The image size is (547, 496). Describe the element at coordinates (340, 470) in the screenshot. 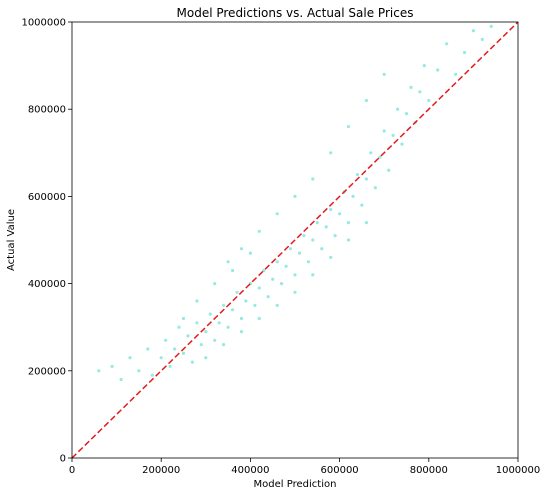

I see `x-tick-label: 600000` at that location.